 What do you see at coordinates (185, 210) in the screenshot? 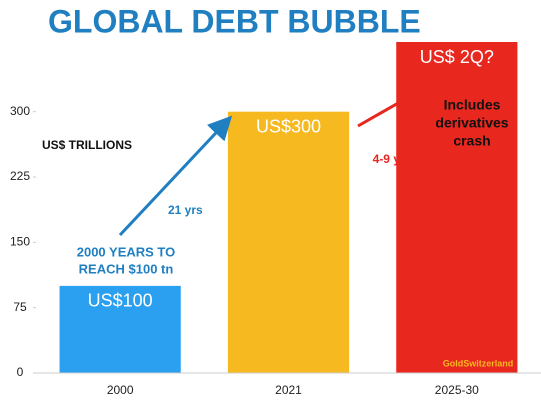
I see `annotation: 21 yrs` at bounding box center [185, 210].